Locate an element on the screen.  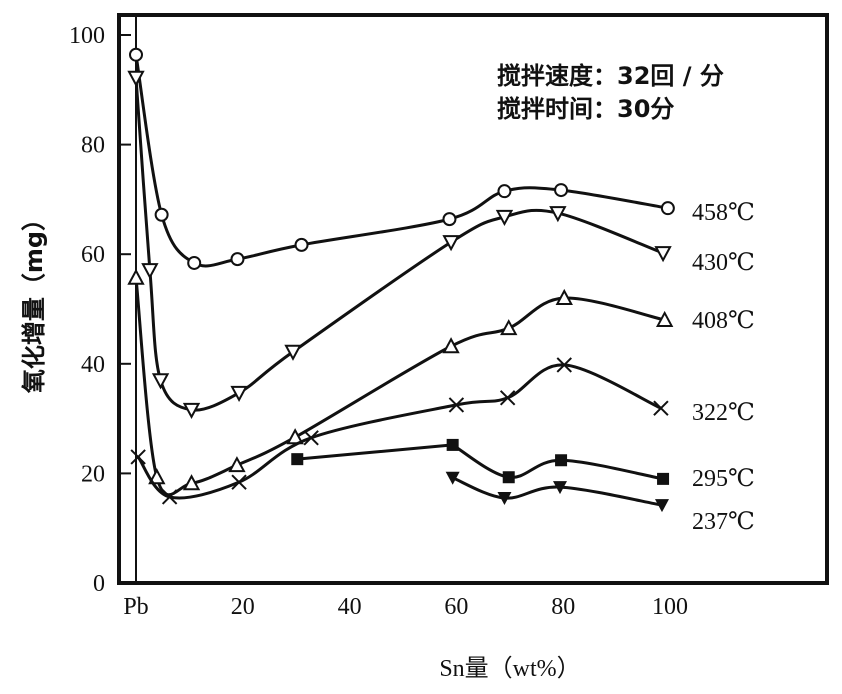
x-tick-label: Pb is located at coordinates (135, 607).